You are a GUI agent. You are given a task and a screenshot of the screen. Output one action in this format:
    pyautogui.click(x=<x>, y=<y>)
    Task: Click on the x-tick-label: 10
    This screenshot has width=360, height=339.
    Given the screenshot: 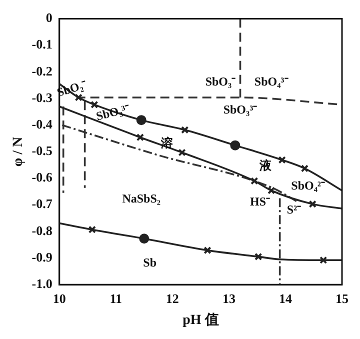 What is the action you would take?
    pyautogui.click(x=59, y=298)
    